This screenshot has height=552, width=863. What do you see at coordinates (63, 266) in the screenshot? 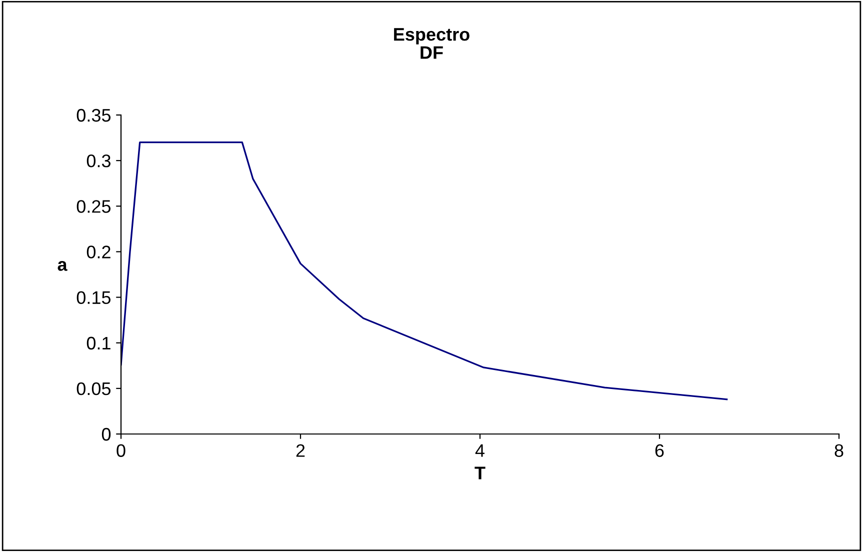
I see `y-axis-title: a` at bounding box center [63, 266].